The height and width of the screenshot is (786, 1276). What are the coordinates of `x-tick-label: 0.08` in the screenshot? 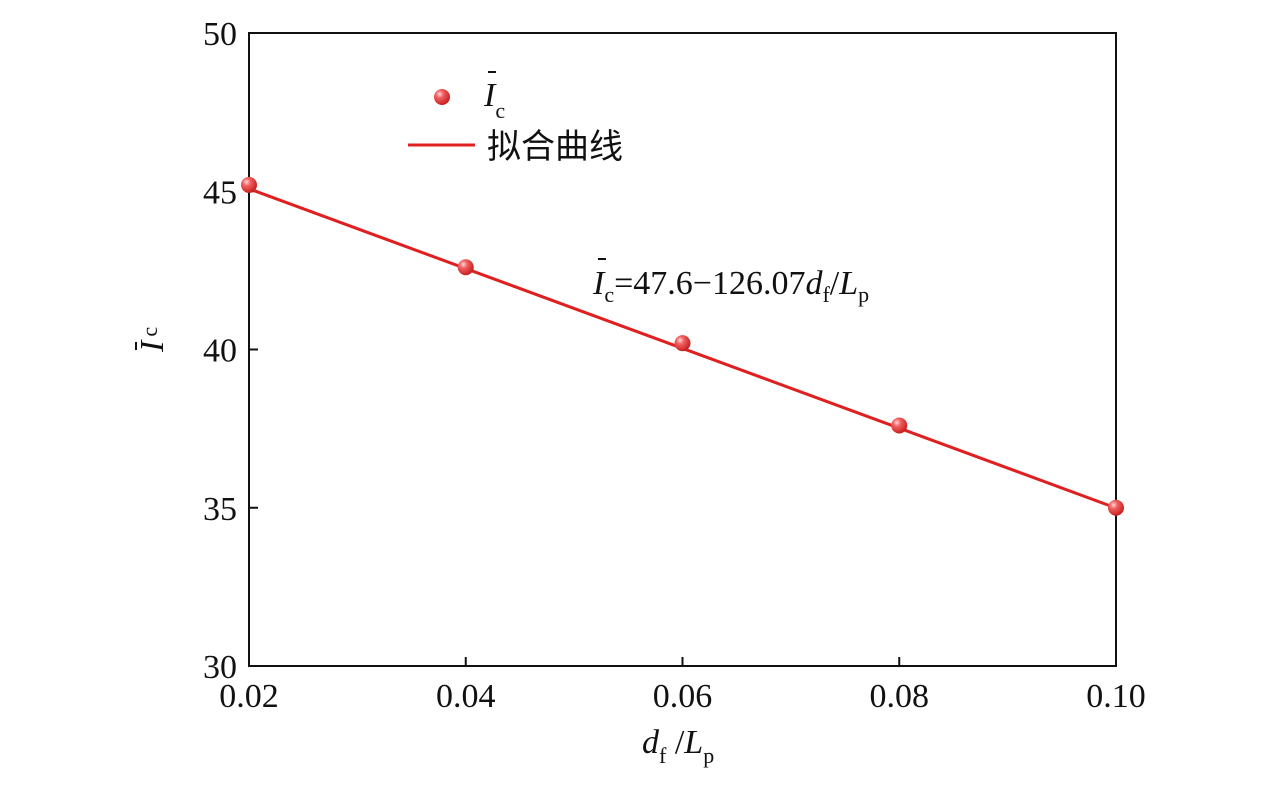 It's located at (900, 696).